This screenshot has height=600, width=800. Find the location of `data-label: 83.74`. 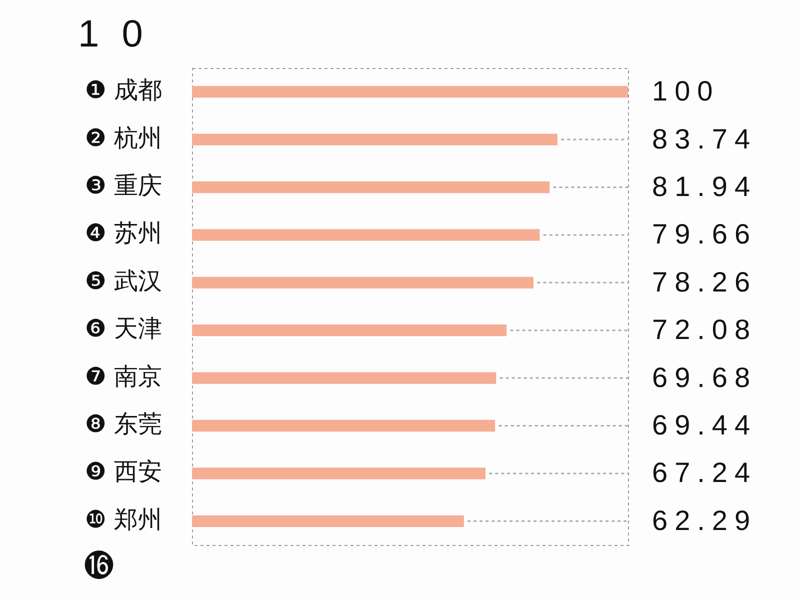

data-label: 83.74 is located at coordinates (705, 138).